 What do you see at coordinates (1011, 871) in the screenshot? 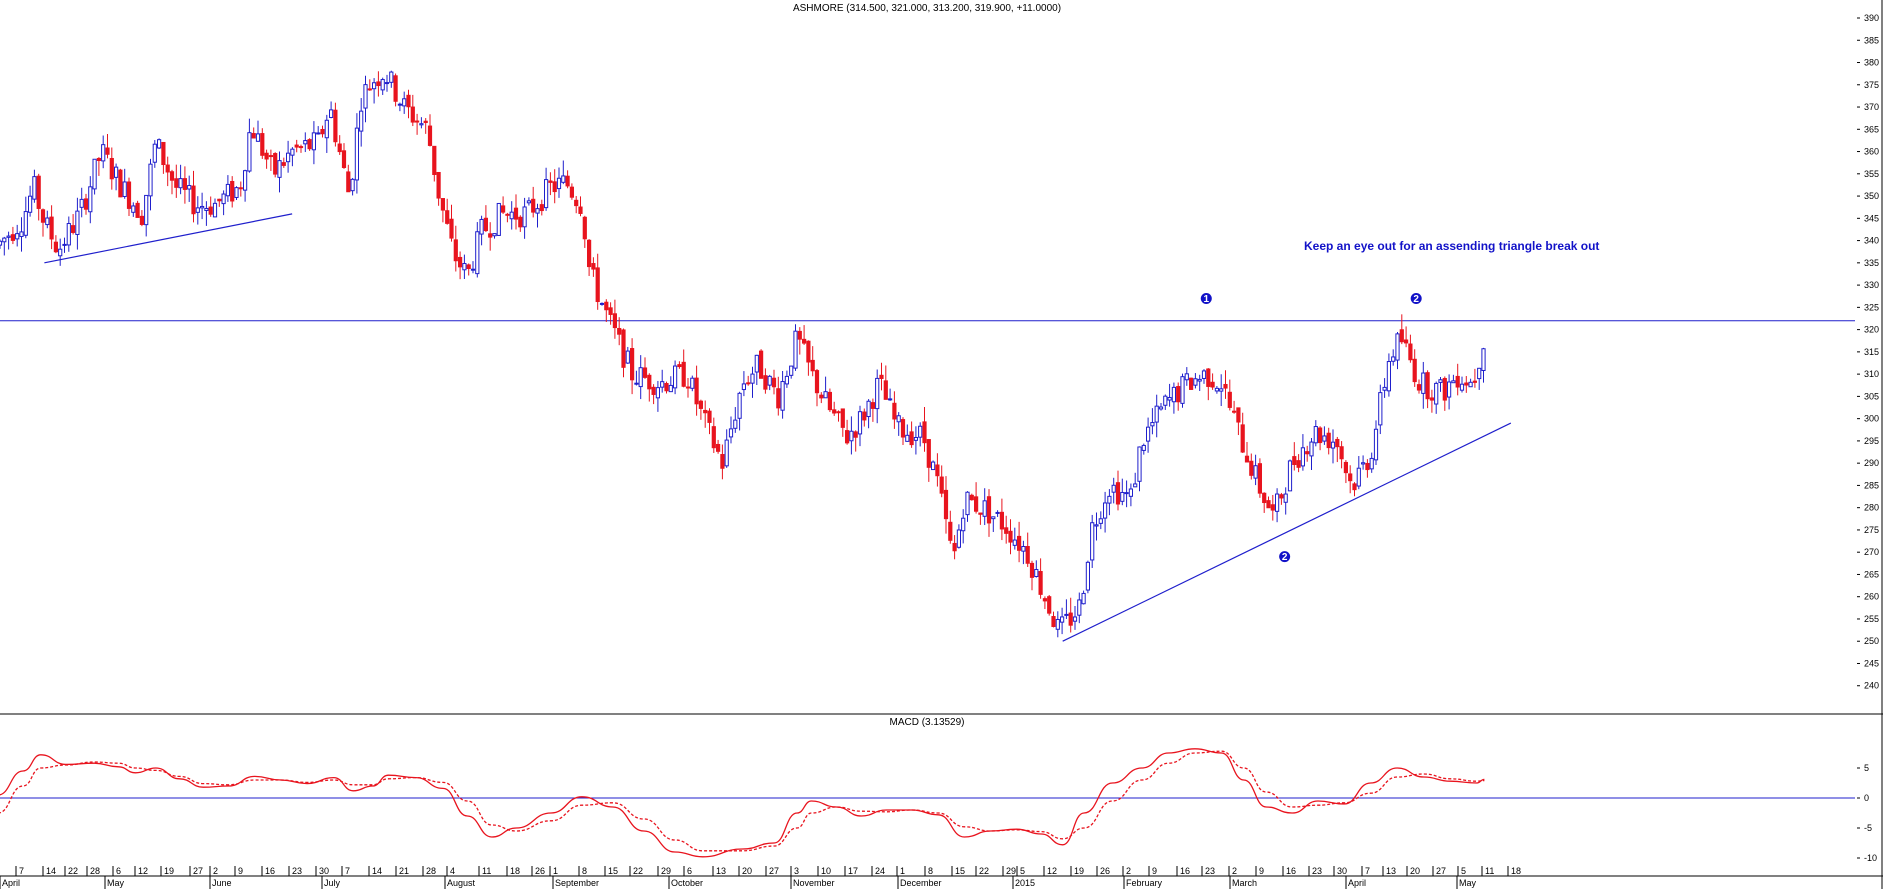
I see `x-day-label: 29` at bounding box center [1011, 871].